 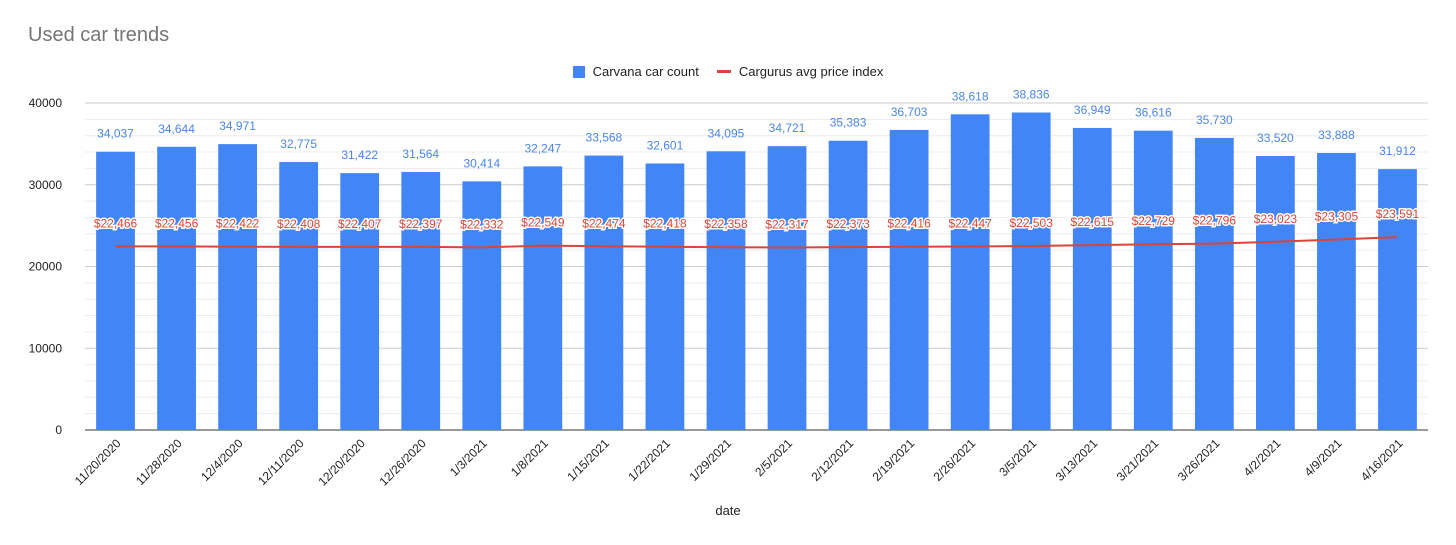 What do you see at coordinates (99, 35) in the screenshot?
I see `chart-title: Used car trends` at bounding box center [99, 35].